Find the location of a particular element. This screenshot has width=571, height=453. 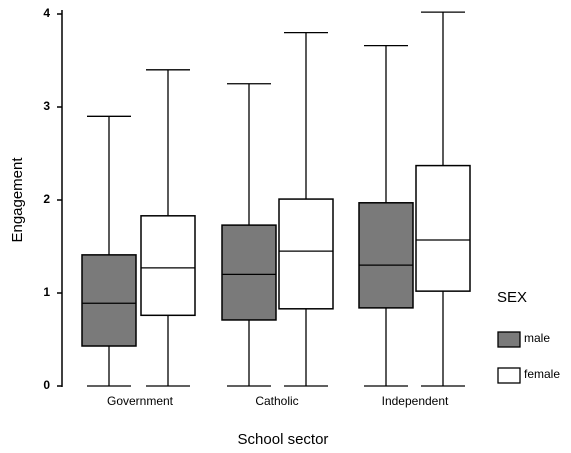

legend-label: female is located at coordinates (542, 374).